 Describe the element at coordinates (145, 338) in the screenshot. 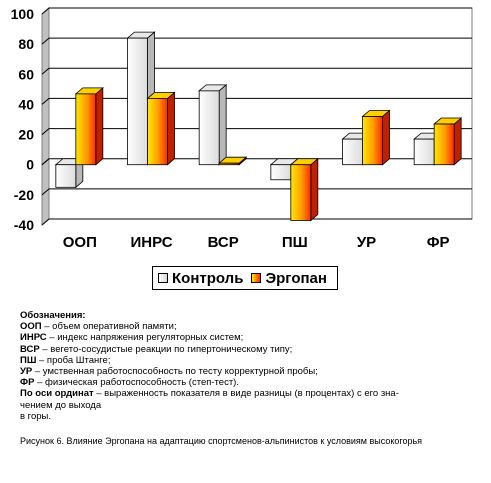

I see `notes-text: – индекс напряжения регуляторных систем;` at that location.